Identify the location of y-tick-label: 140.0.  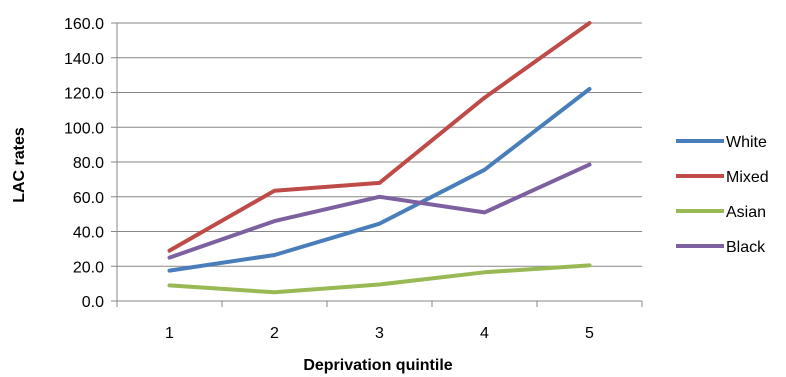
(84, 59).